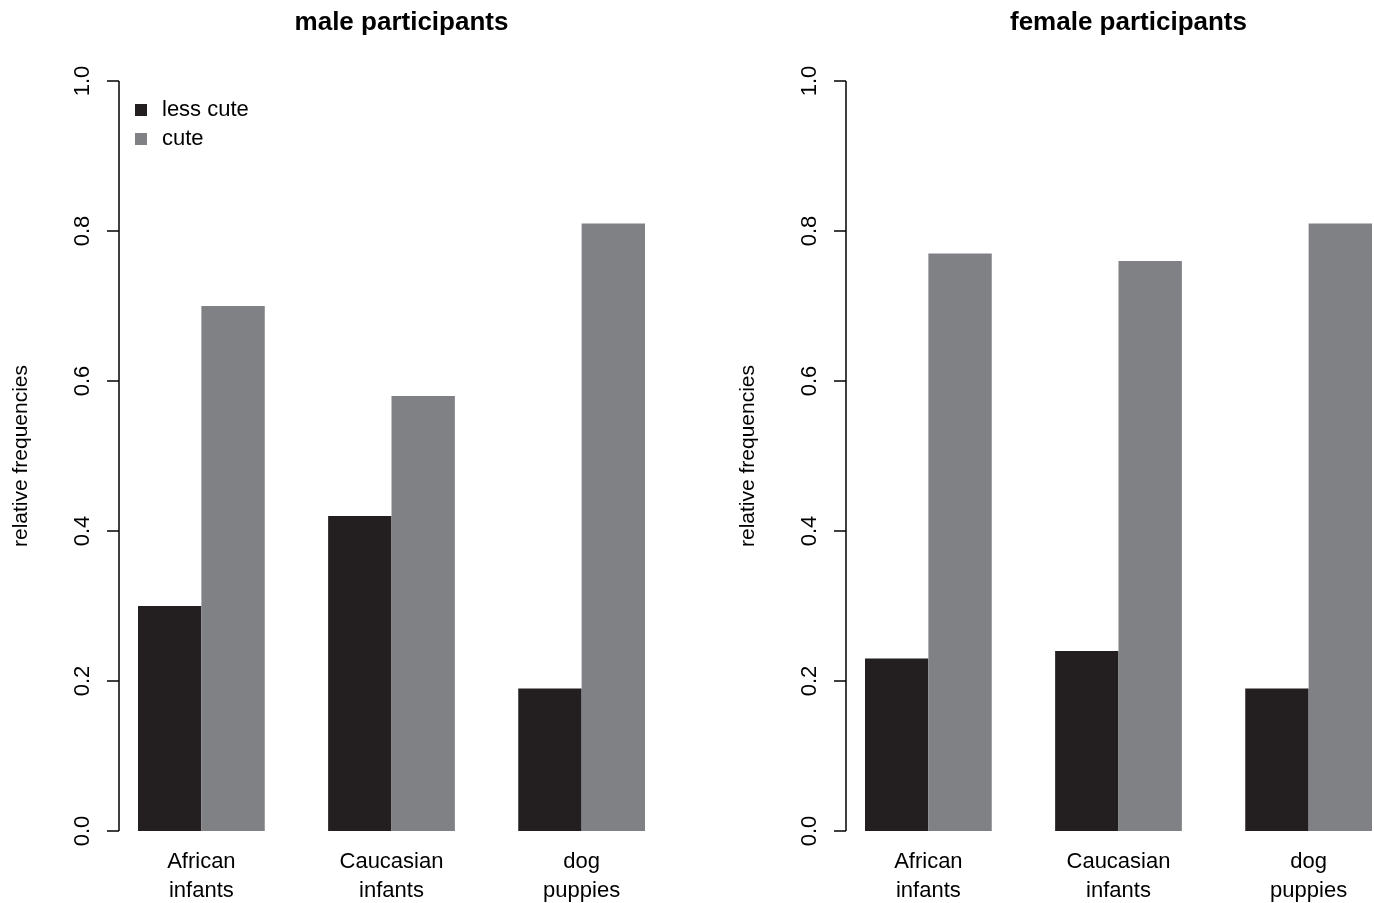  I want to click on chart-title: female participants, so click(1128, 21).